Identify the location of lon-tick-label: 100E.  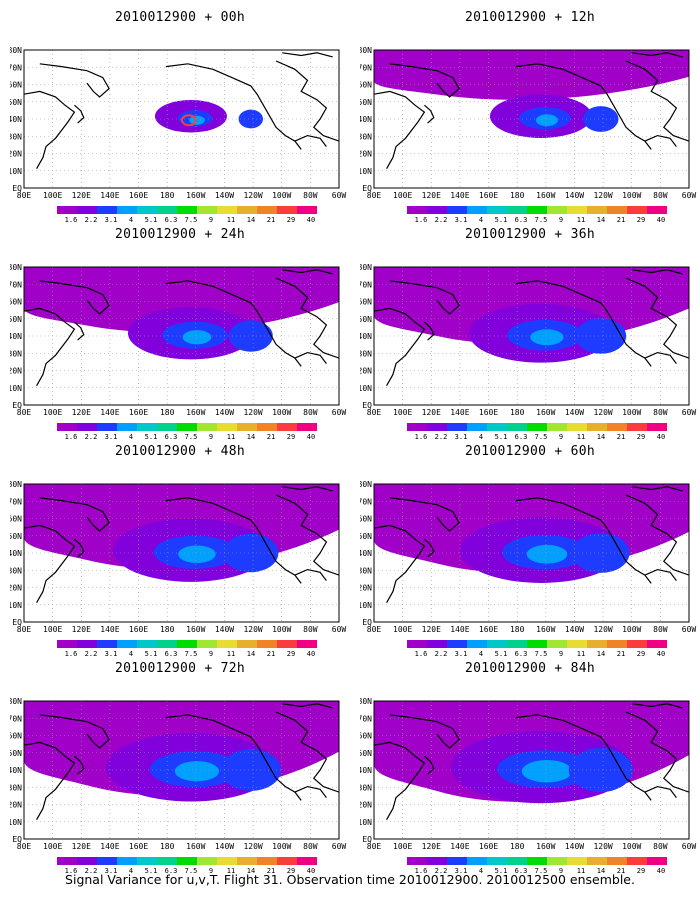
(52, 412).